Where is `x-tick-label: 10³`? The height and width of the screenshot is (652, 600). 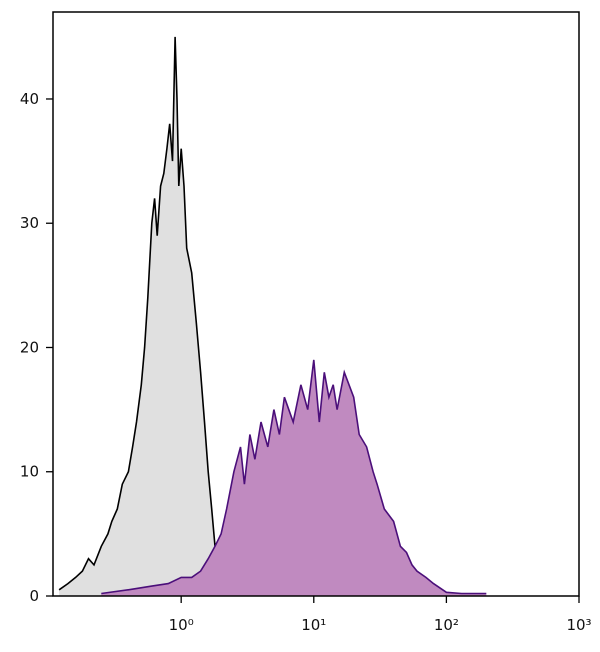
x-tick-label: 10³ is located at coordinates (578, 625).